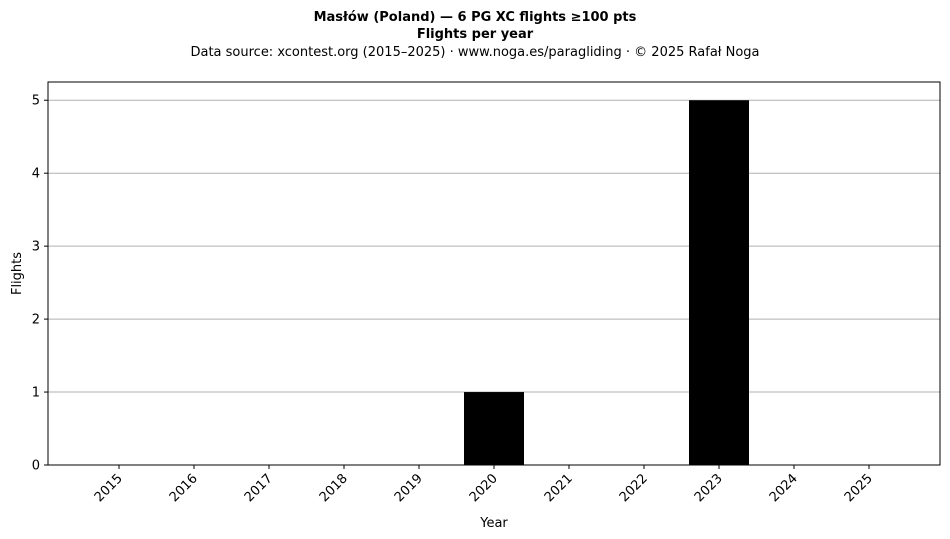 The image size is (950, 539). I want to click on y-tick-label: 5, so click(36, 101).